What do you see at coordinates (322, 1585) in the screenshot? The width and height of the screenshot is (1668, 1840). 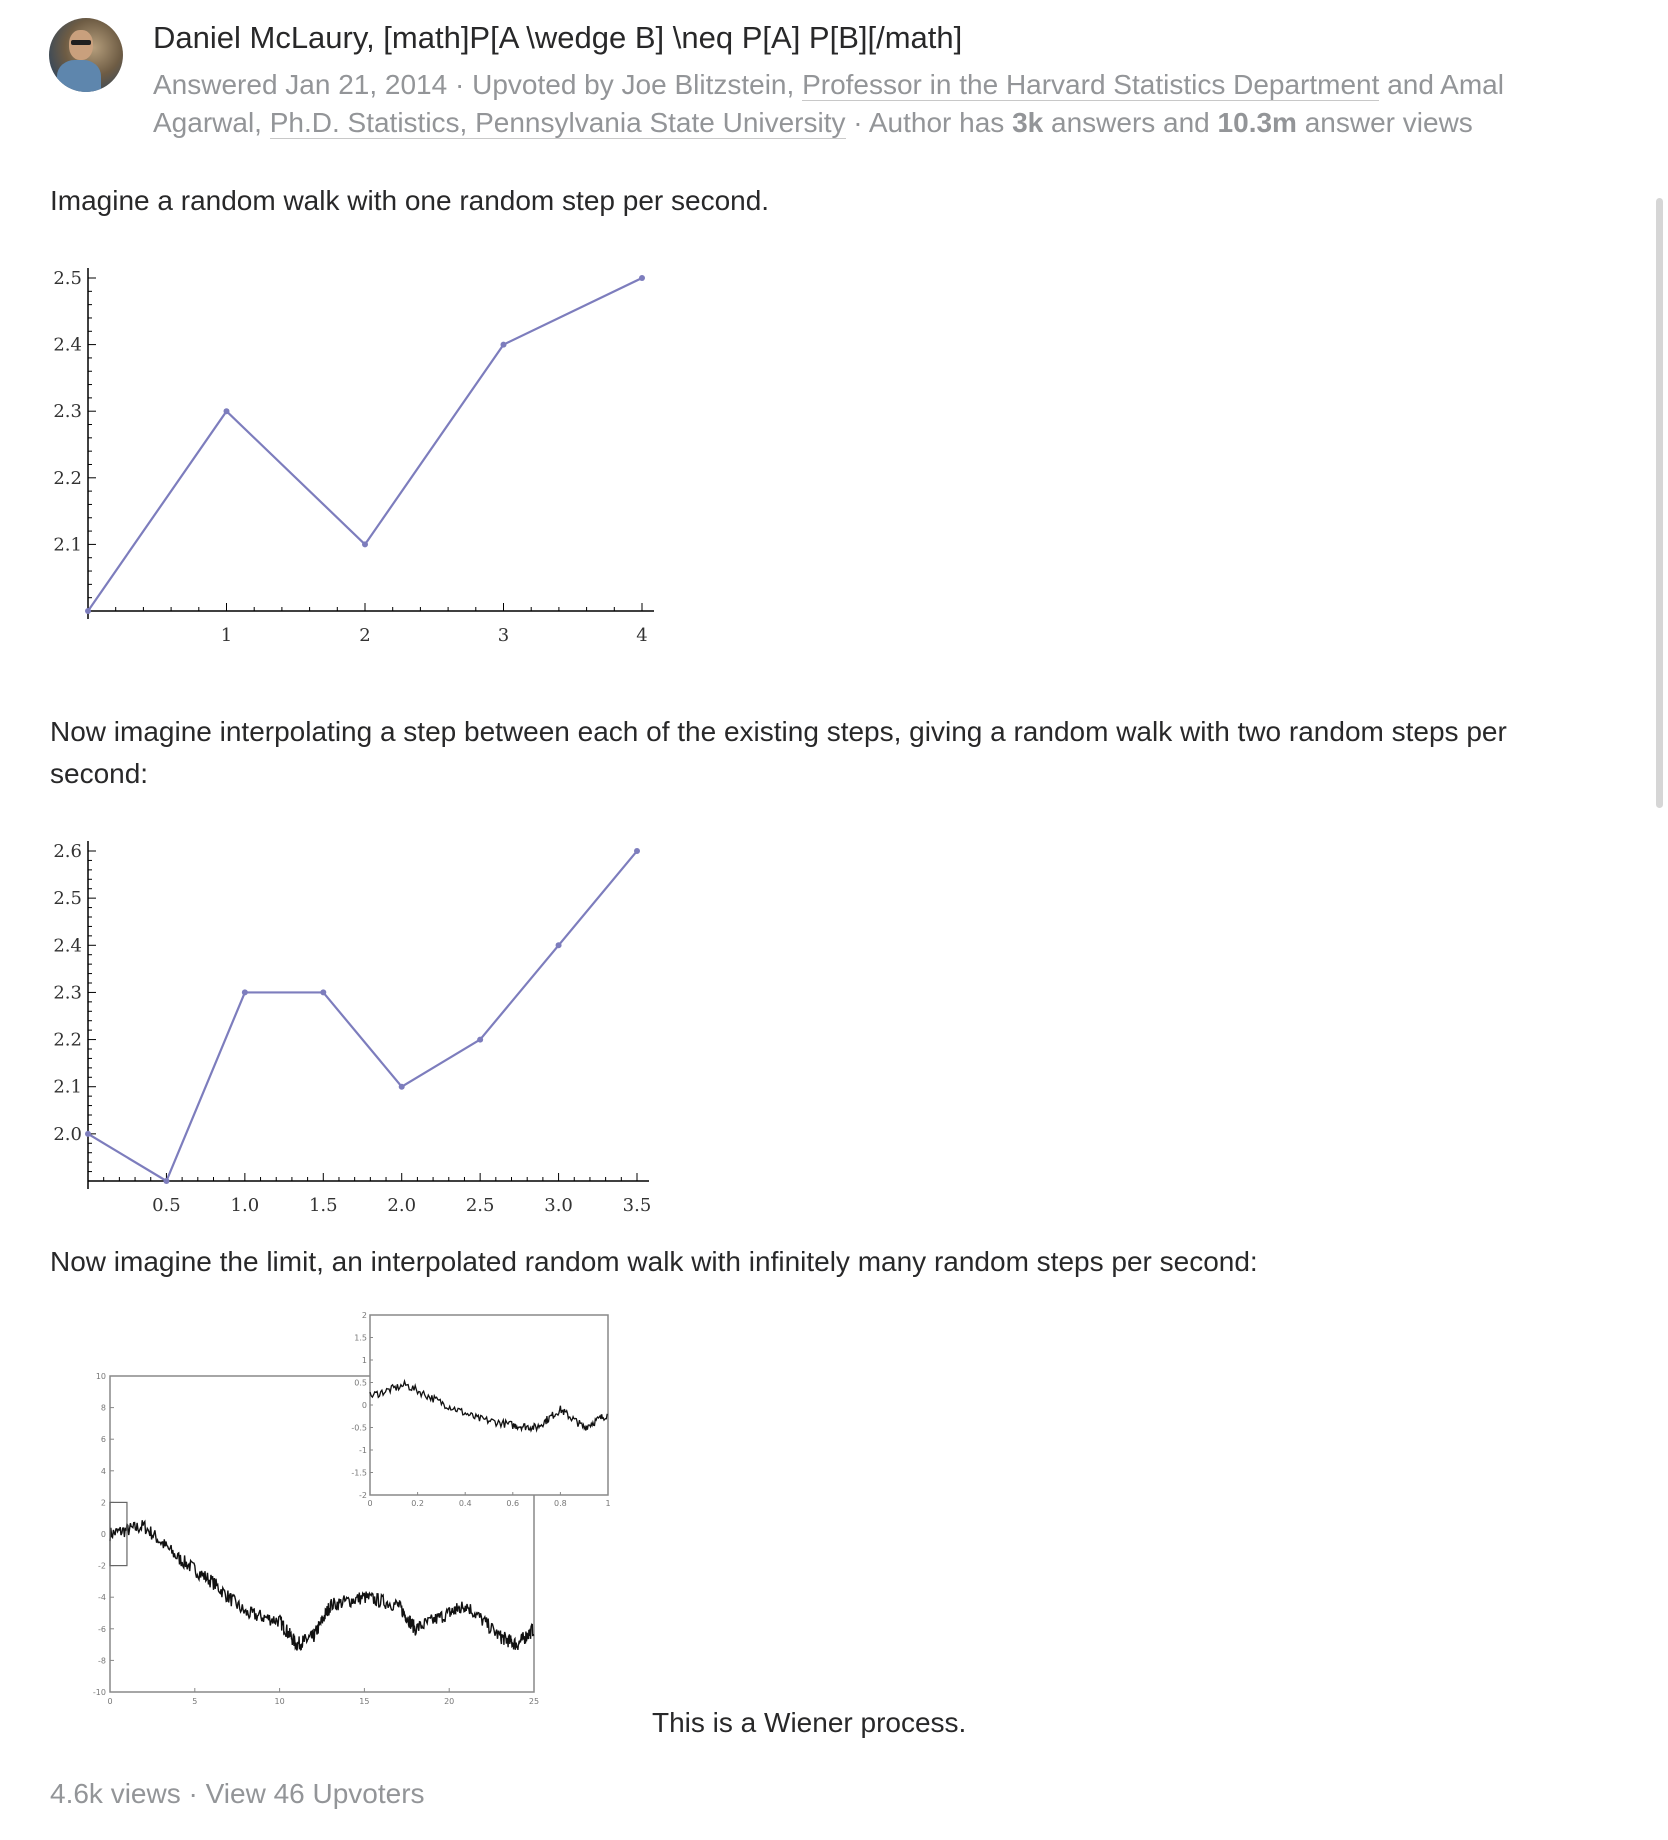 I see `wiener-path` at bounding box center [322, 1585].